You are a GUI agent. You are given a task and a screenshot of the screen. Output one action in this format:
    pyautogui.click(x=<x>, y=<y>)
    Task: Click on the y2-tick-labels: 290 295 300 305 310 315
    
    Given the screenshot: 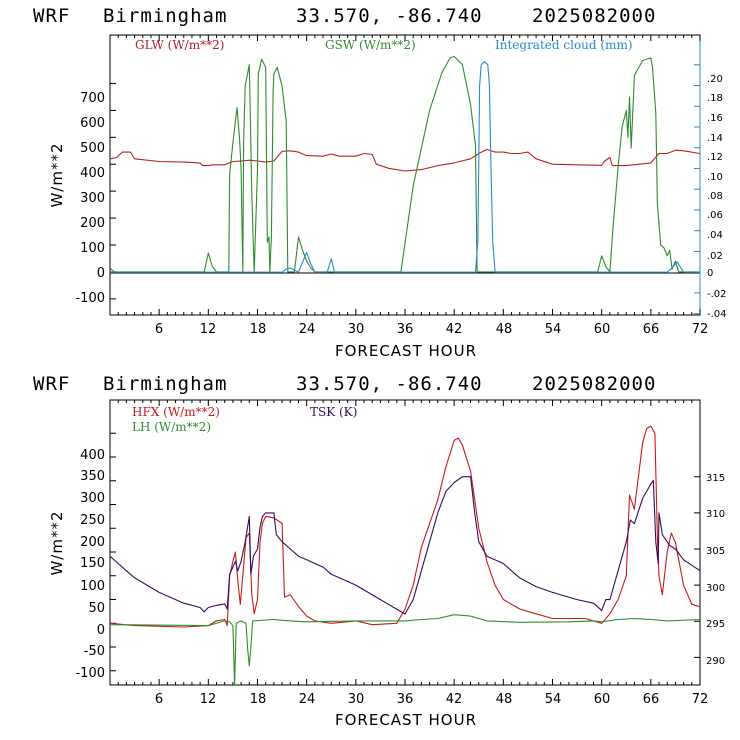 What is the action you would take?
    pyautogui.click(x=715, y=570)
    